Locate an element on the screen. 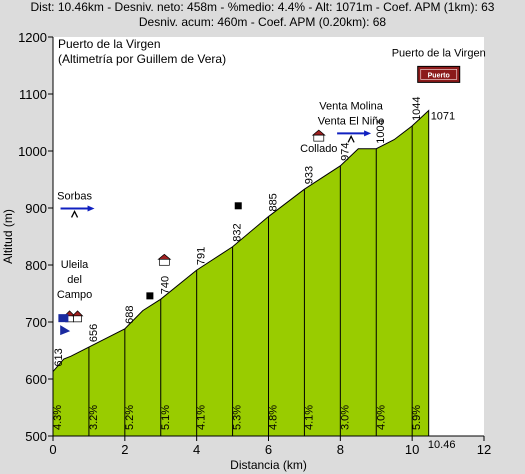  km-altitude-label: 1004 is located at coordinates (381, 131).